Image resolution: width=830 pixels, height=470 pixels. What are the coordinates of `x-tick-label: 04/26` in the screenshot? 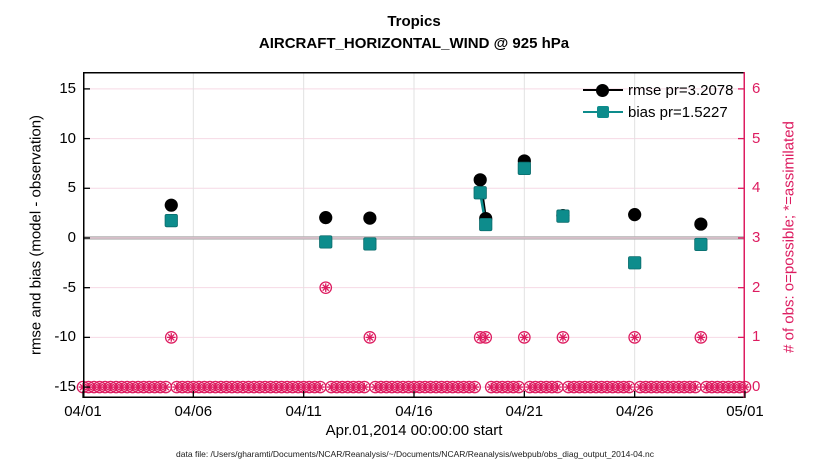 It's located at (634, 411).